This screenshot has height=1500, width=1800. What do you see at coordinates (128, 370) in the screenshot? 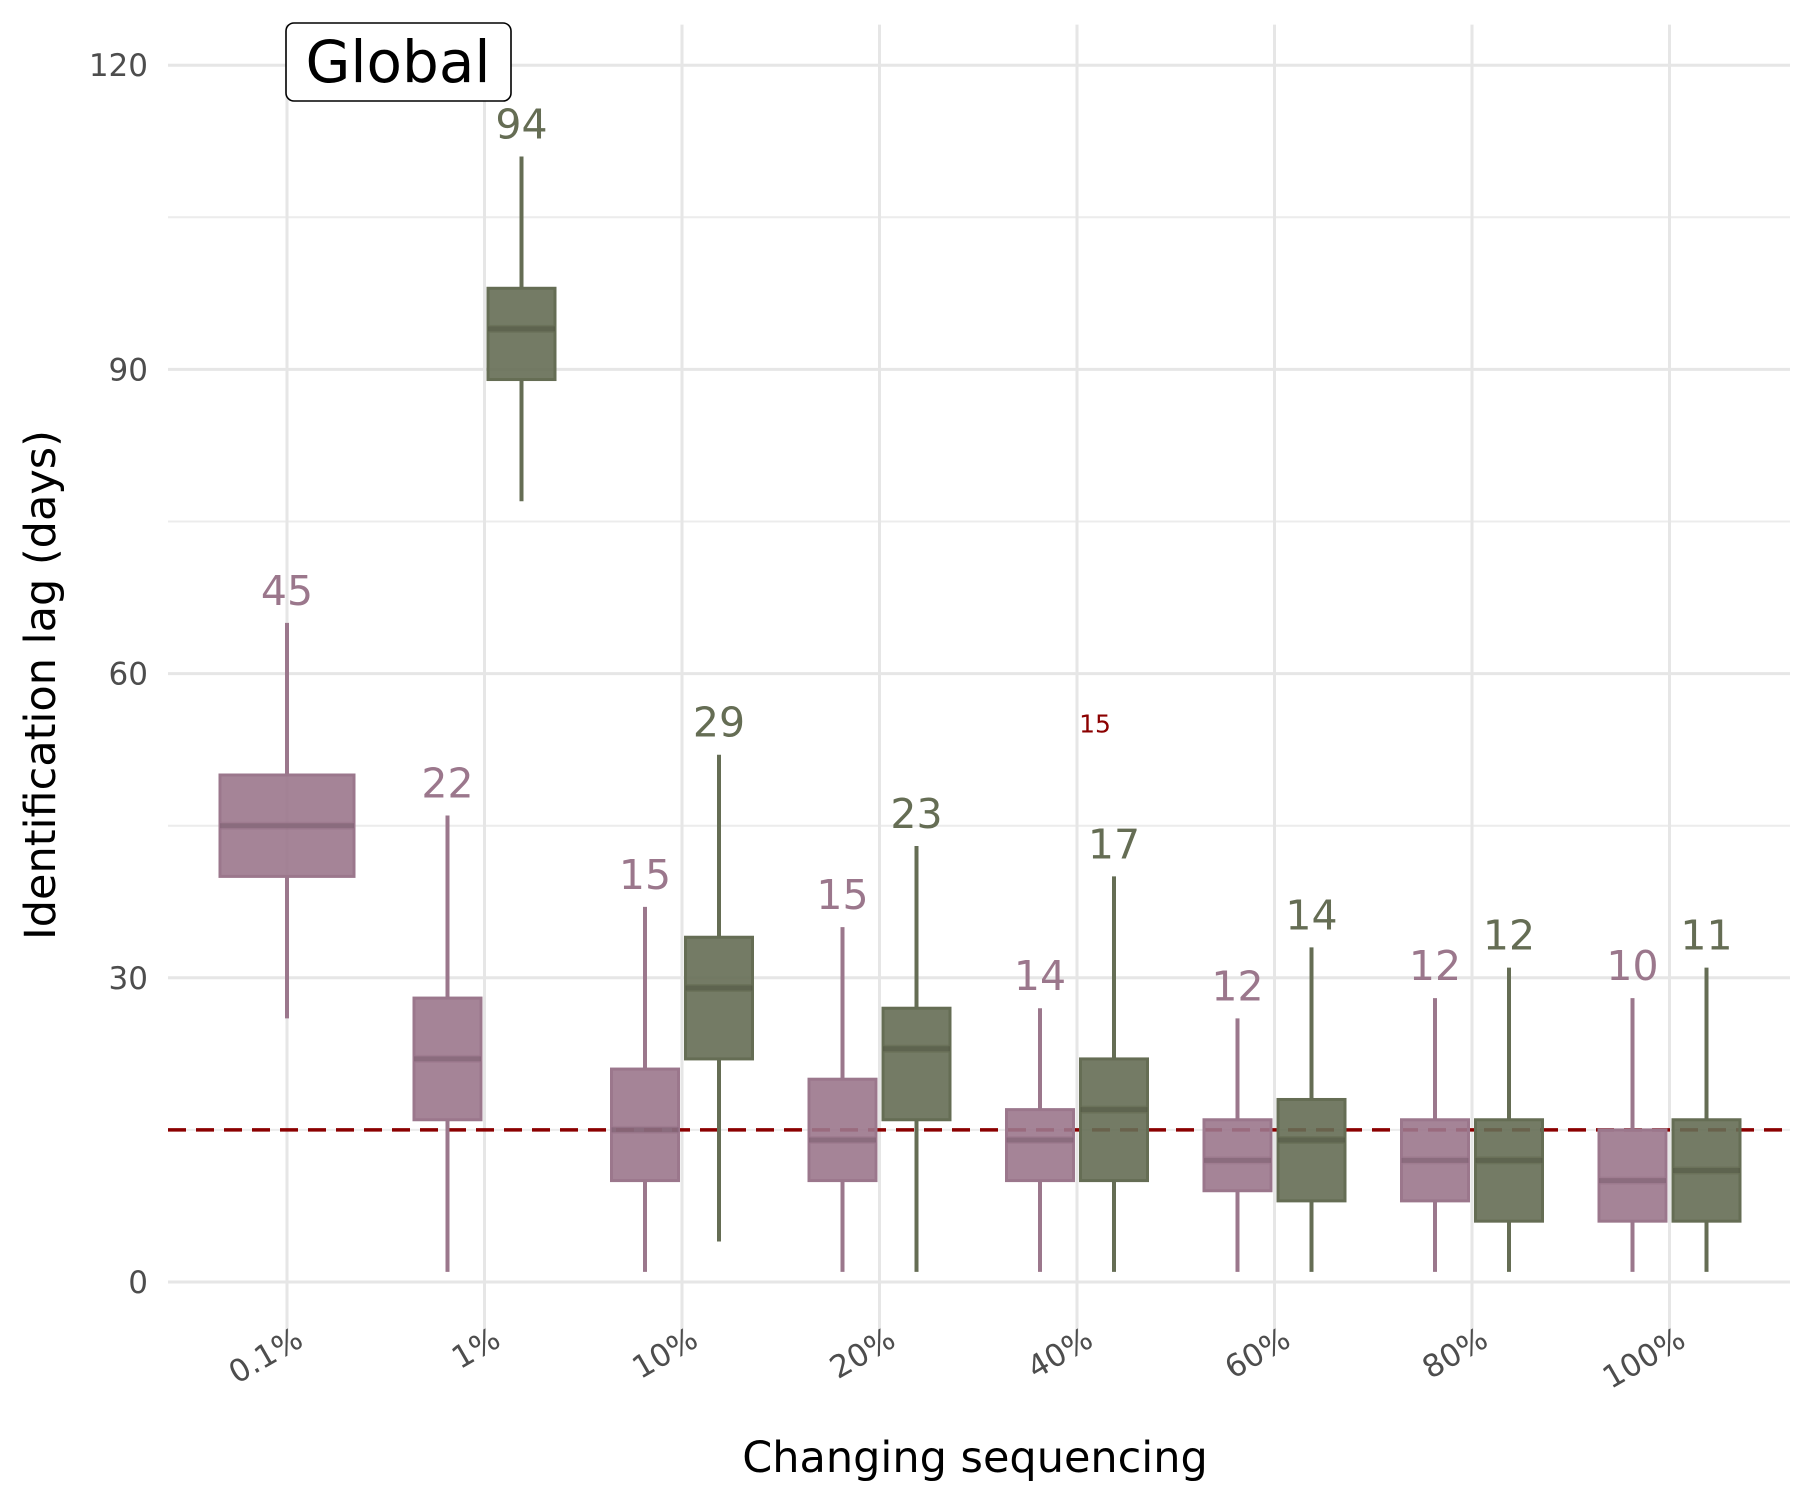
I see `y-tick-label: 90` at bounding box center [128, 370].